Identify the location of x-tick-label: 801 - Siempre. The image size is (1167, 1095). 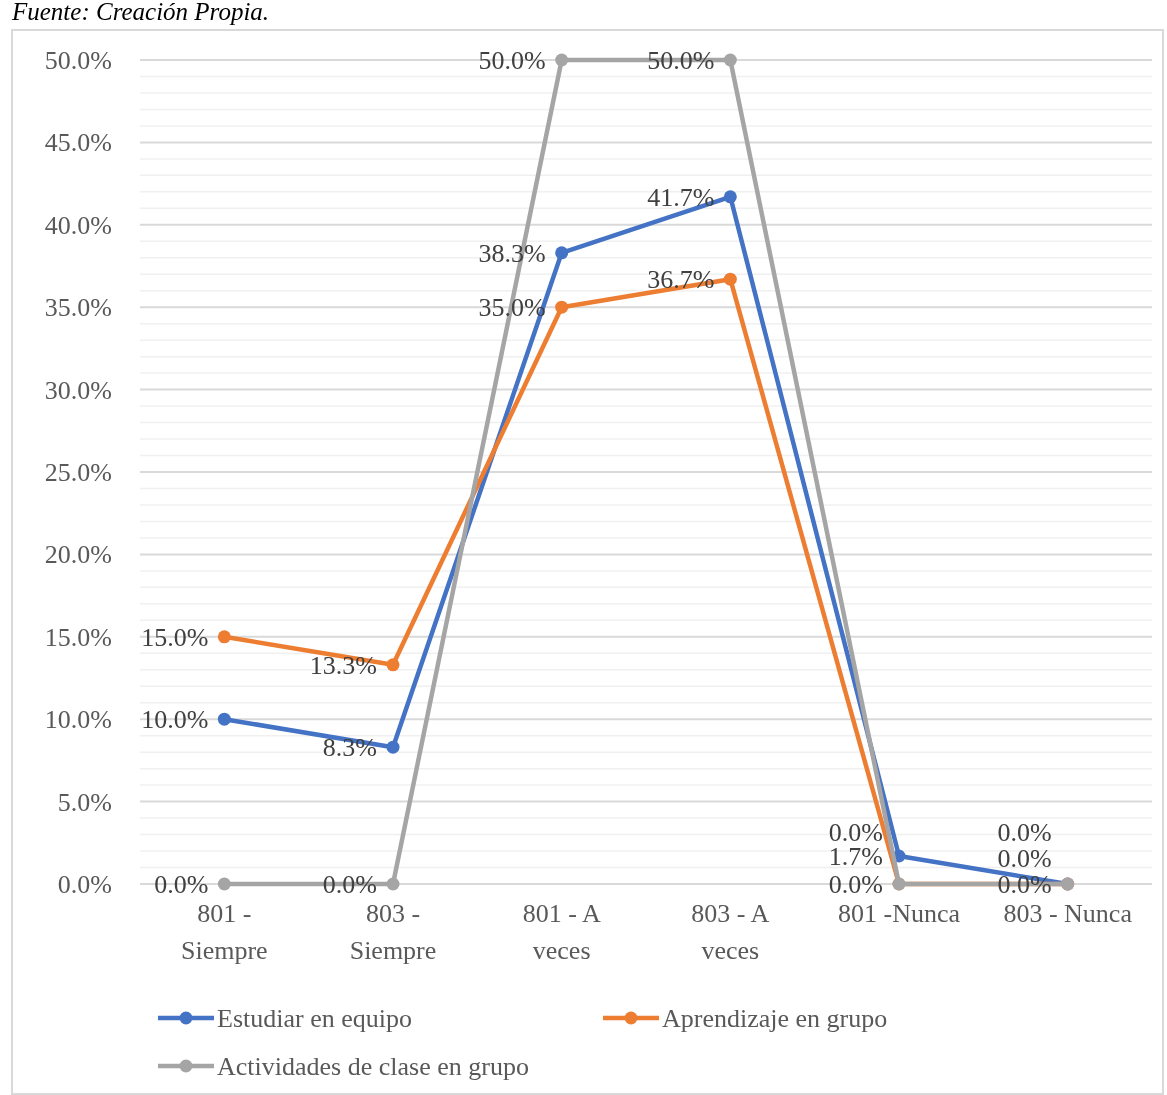
(224, 932).